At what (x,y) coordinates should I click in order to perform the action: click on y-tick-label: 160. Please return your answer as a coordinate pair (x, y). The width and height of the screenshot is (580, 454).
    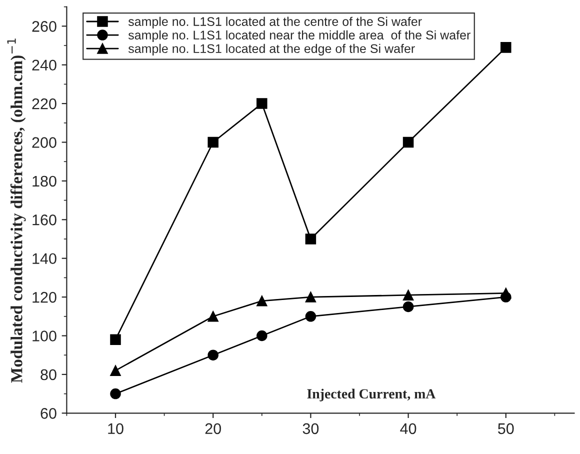
    Looking at the image, I should click on (44, 220).